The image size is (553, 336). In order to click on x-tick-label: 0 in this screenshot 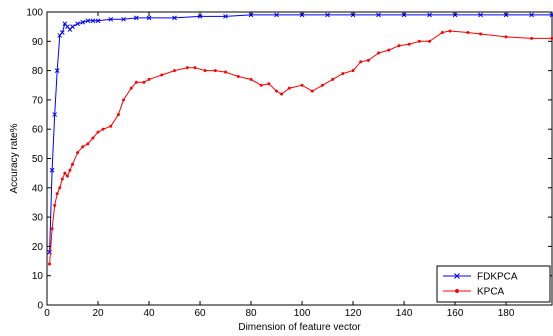, I will do `click(47, 313)`.